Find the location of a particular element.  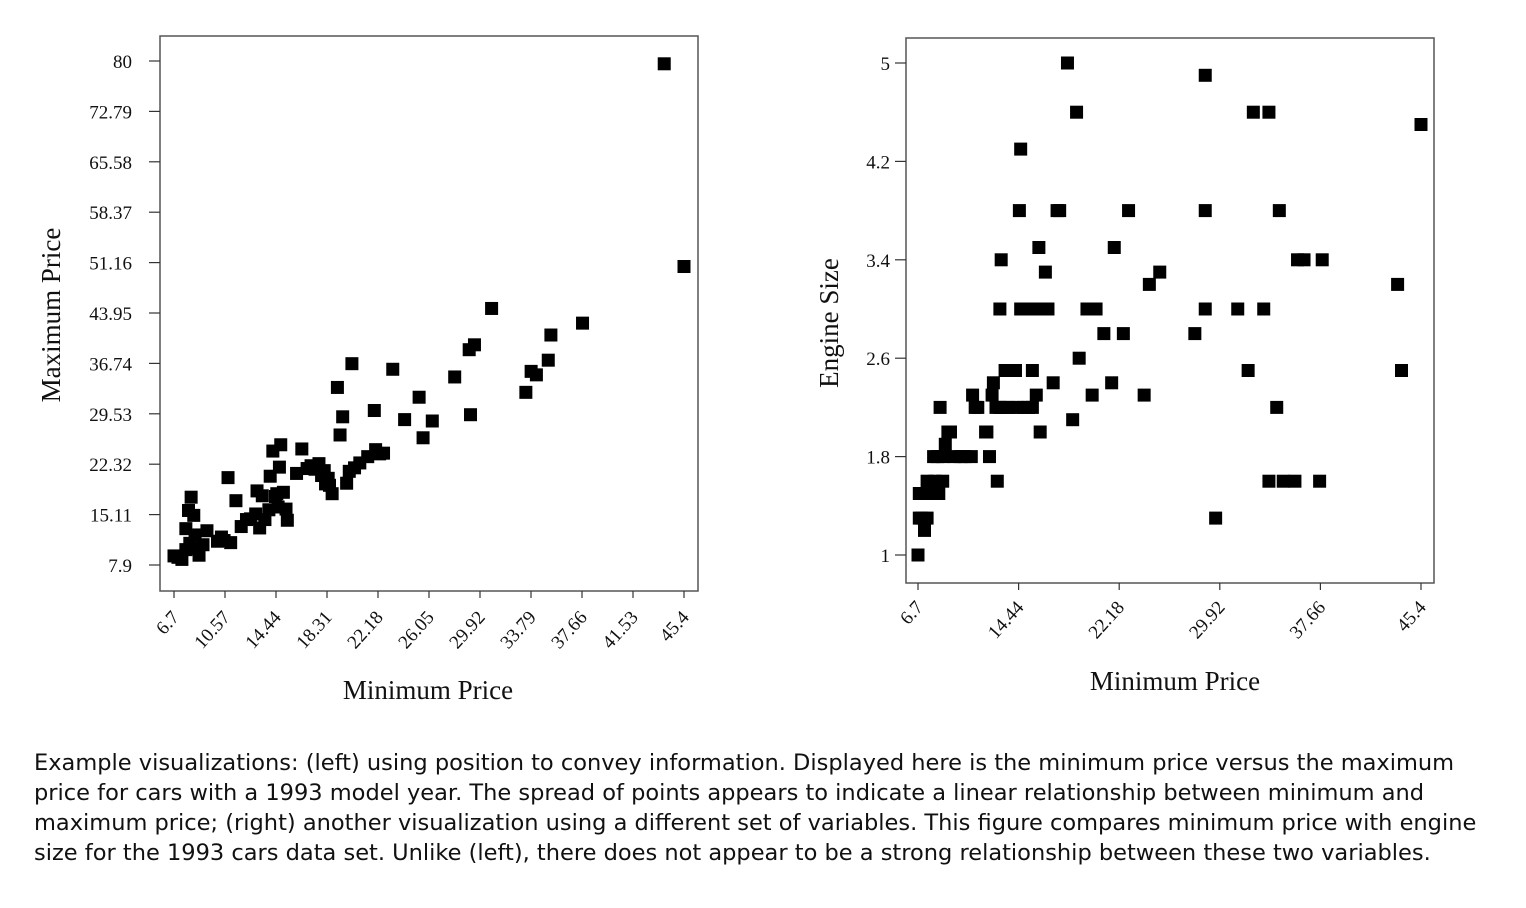

x-tick-label: 22.18 is located at coordinates (366, 630).